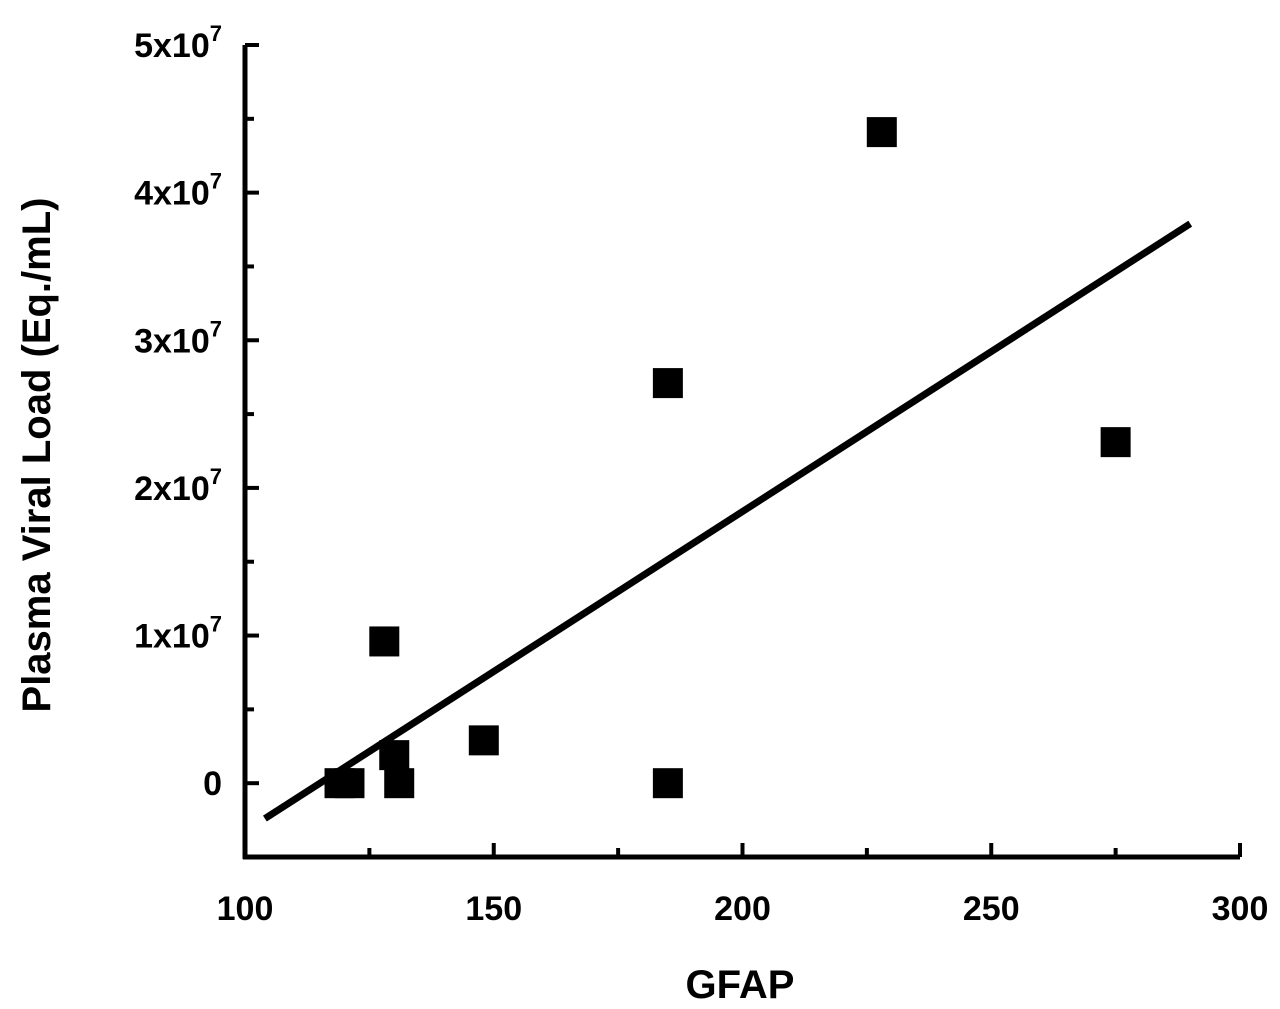  Describe the element at coordinates (178, 634) in the screenshot. I see `y-tick-label: 1x10⁷` at that location.